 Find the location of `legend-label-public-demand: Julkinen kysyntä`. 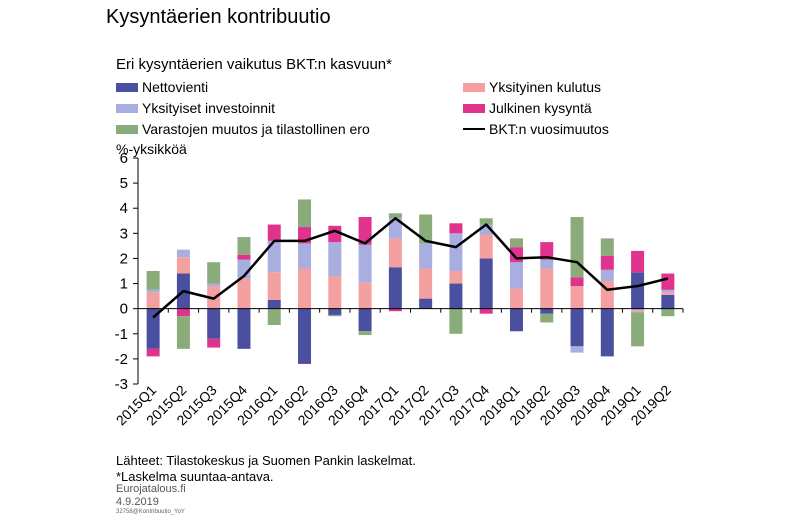

legend-label-public-demand: Julkinen kysyntä is located at coordinates (540, 108).